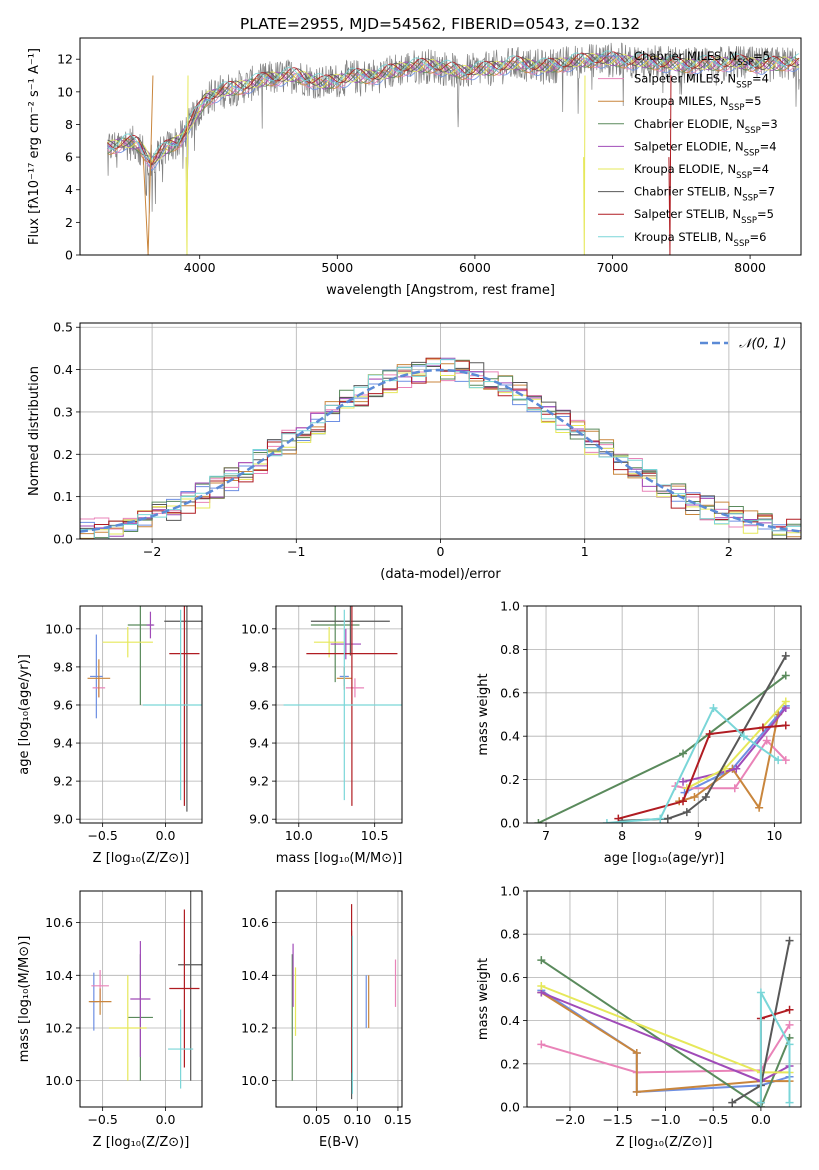 This screenshot has height=1170, width=819. What do you see at coordinates (510, 823) in the screenshot?
I see `weight_vs_age-ytick-label: 0.0` at bounding box center [510, 823].